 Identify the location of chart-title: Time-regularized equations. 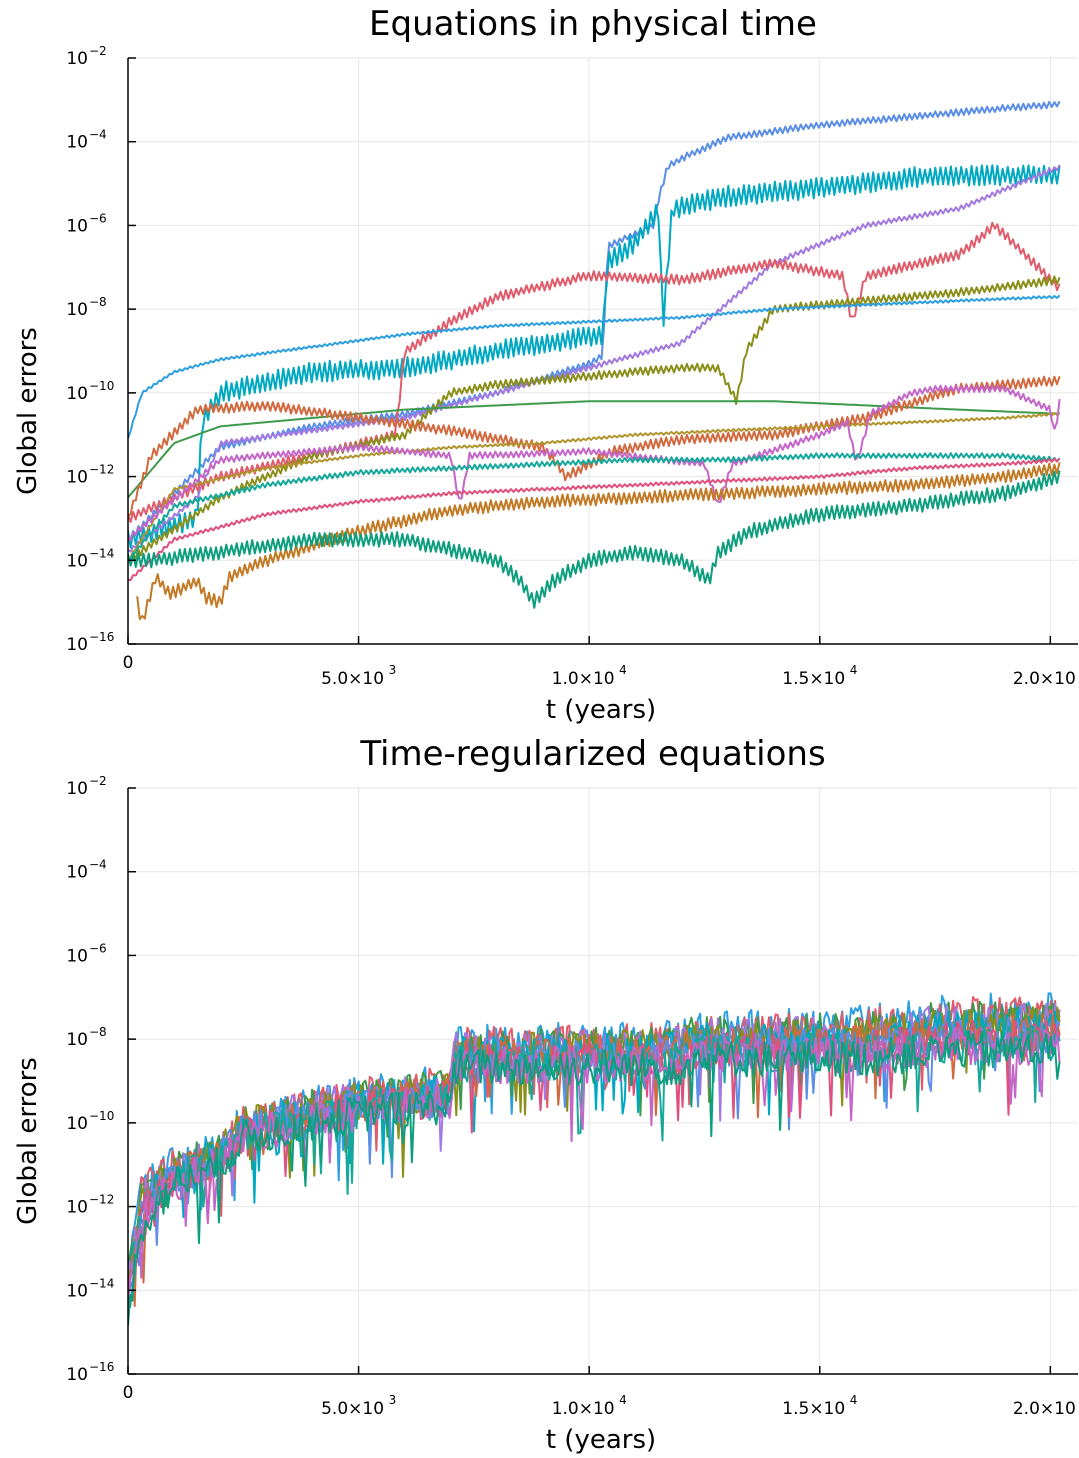
(592, 754).